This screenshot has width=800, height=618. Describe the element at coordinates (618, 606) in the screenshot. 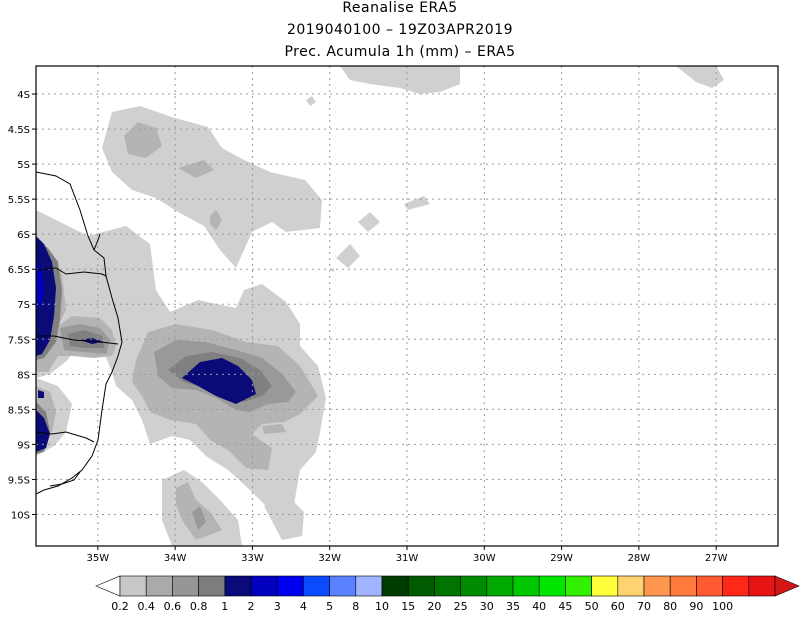

I see `colorbar-label: 60` at that location.